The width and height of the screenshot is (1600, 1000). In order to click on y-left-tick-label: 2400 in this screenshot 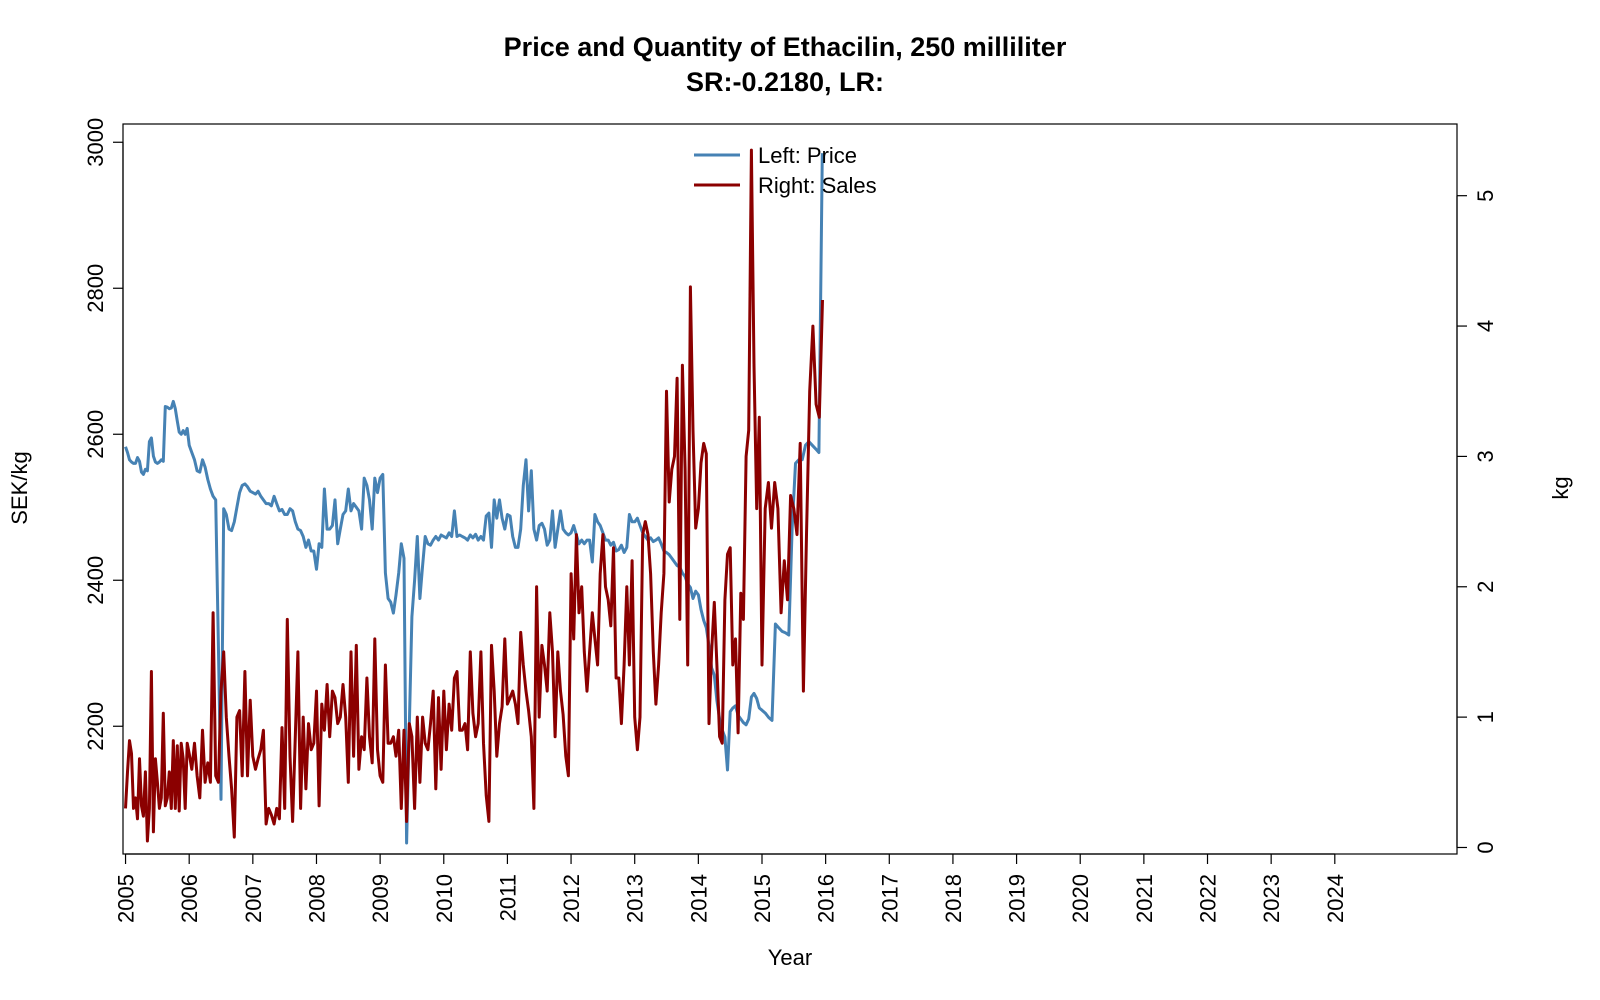, I will do `click(95, 580)`.